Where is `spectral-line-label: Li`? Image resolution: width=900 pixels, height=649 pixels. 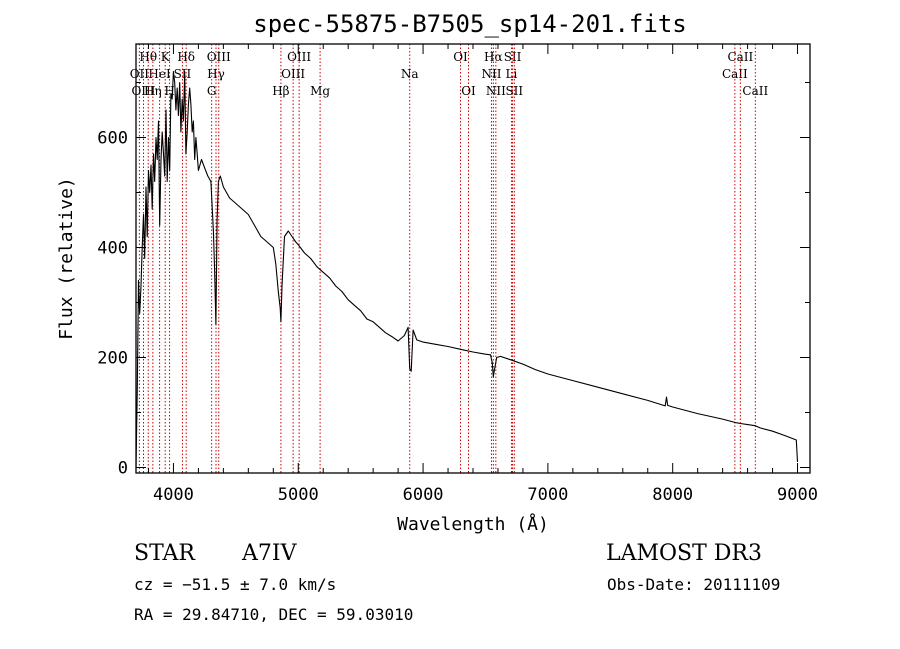 spectral-line-label: Li is located at coordinates (512, 74).